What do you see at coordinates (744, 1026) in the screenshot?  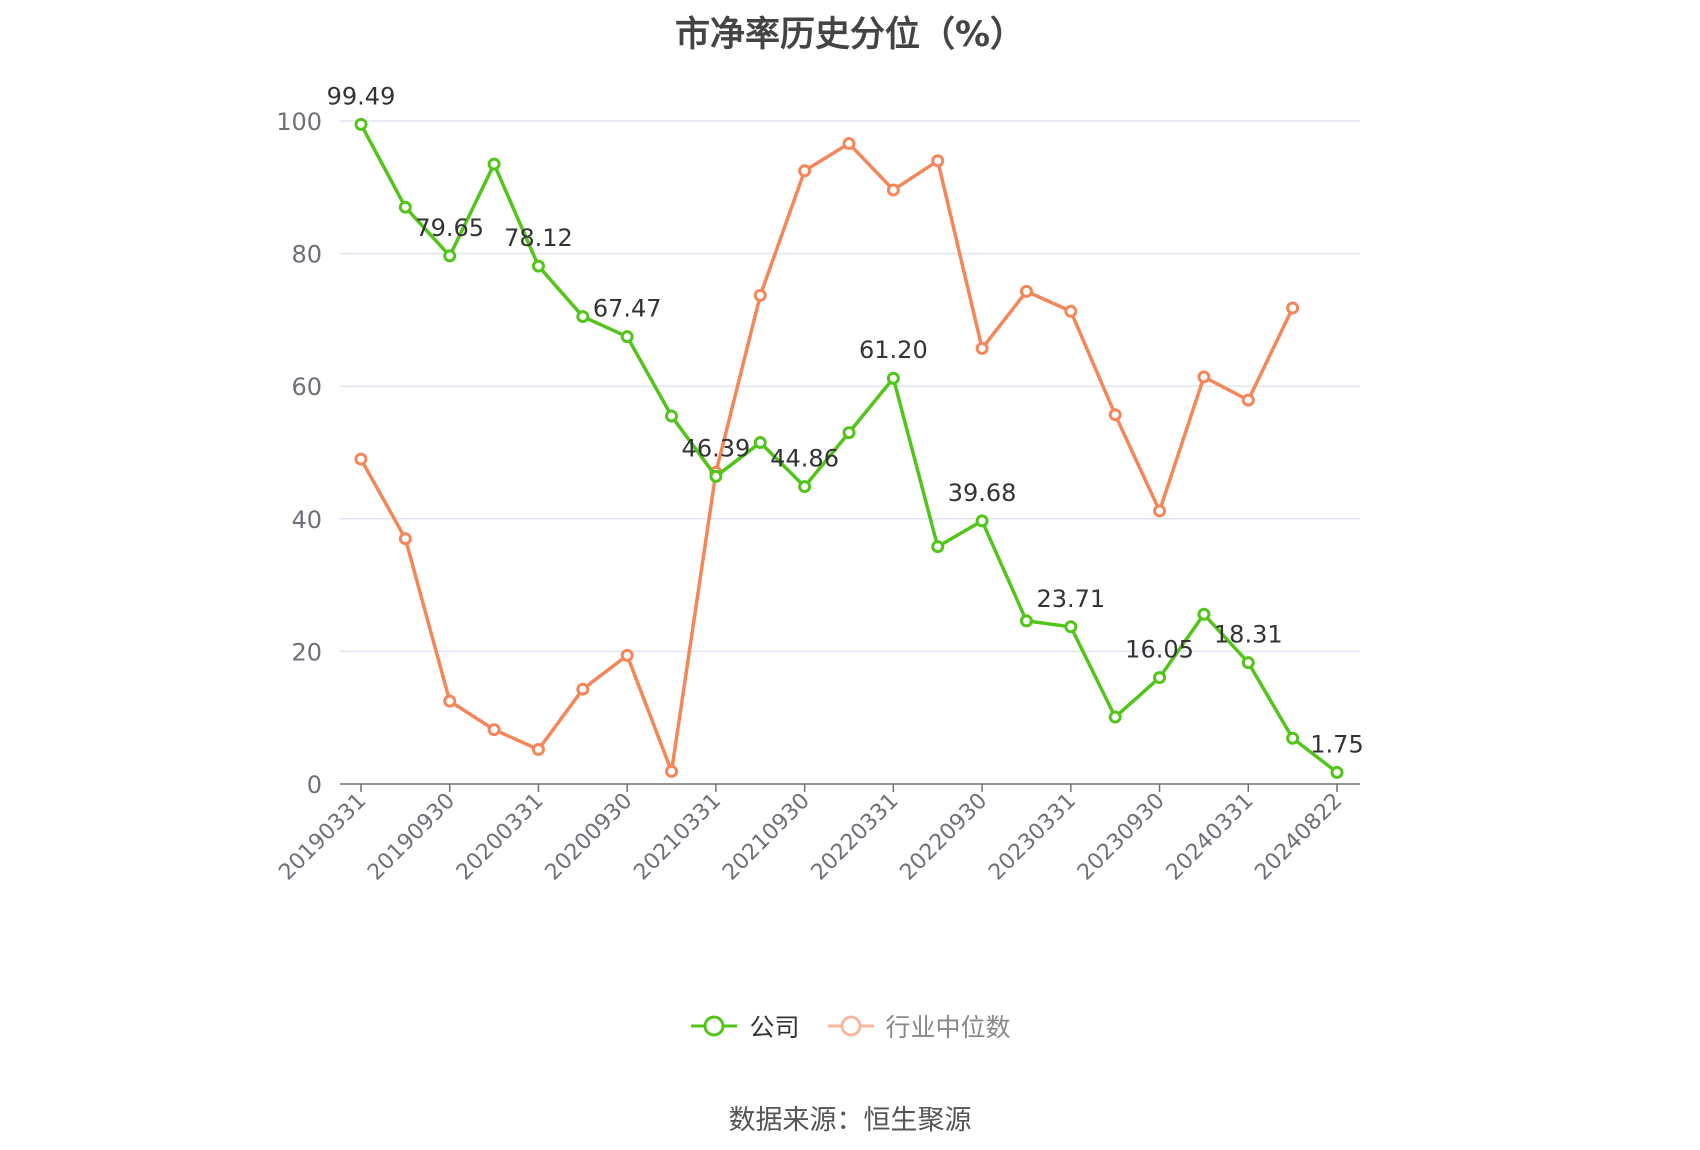 I see `legend-item-company: 公司` at bounding box center [744, 1026].